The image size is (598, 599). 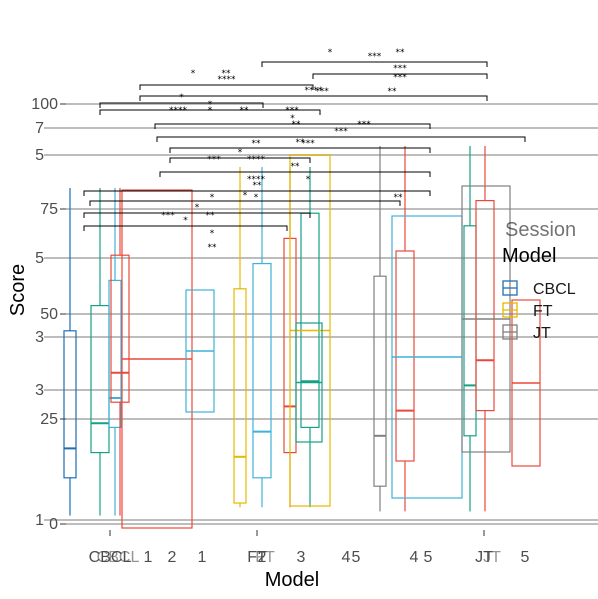 What do you see at coordinates (44, 104) in the screenshot?
I see `y-tick-label: 100` at bounding box center [44, 104].